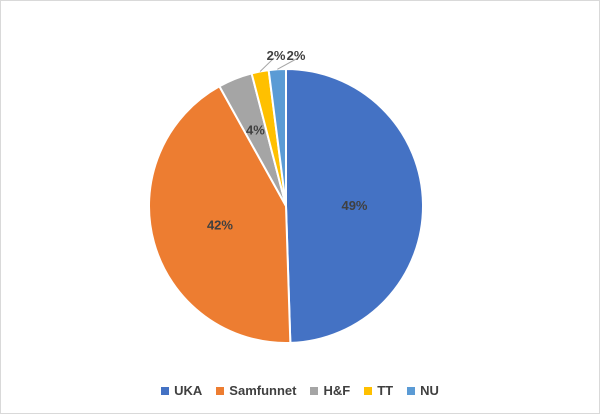 The image size is (600, 414). Describe the element at coordinates (296, 55) in the screenshot. I see `data-label-nu: 2%` at that location.